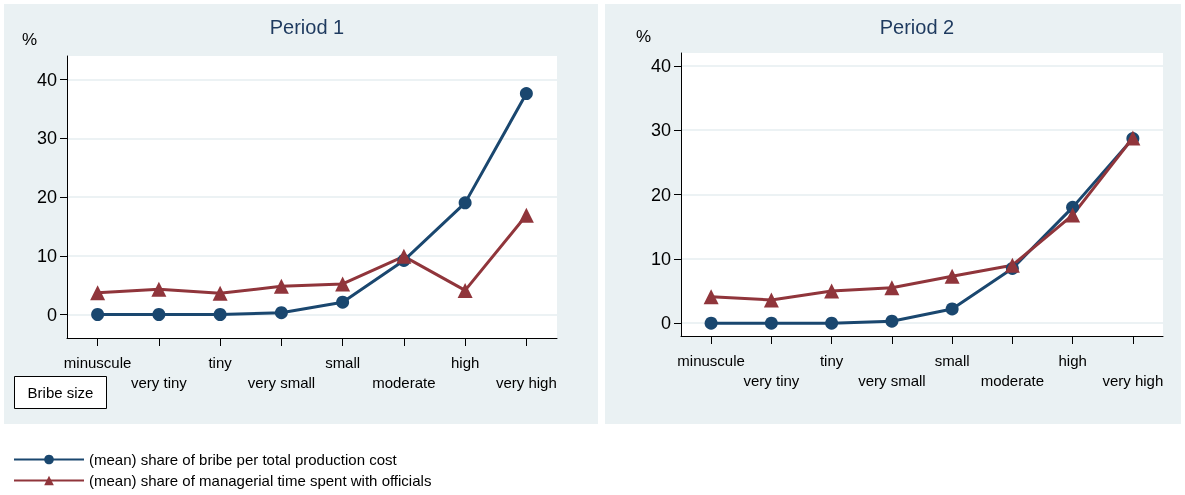  What do you see at coordinates (307, 27) in the screenshot?
I see `chart-title: Period 1` at bounding box center [307, 27].